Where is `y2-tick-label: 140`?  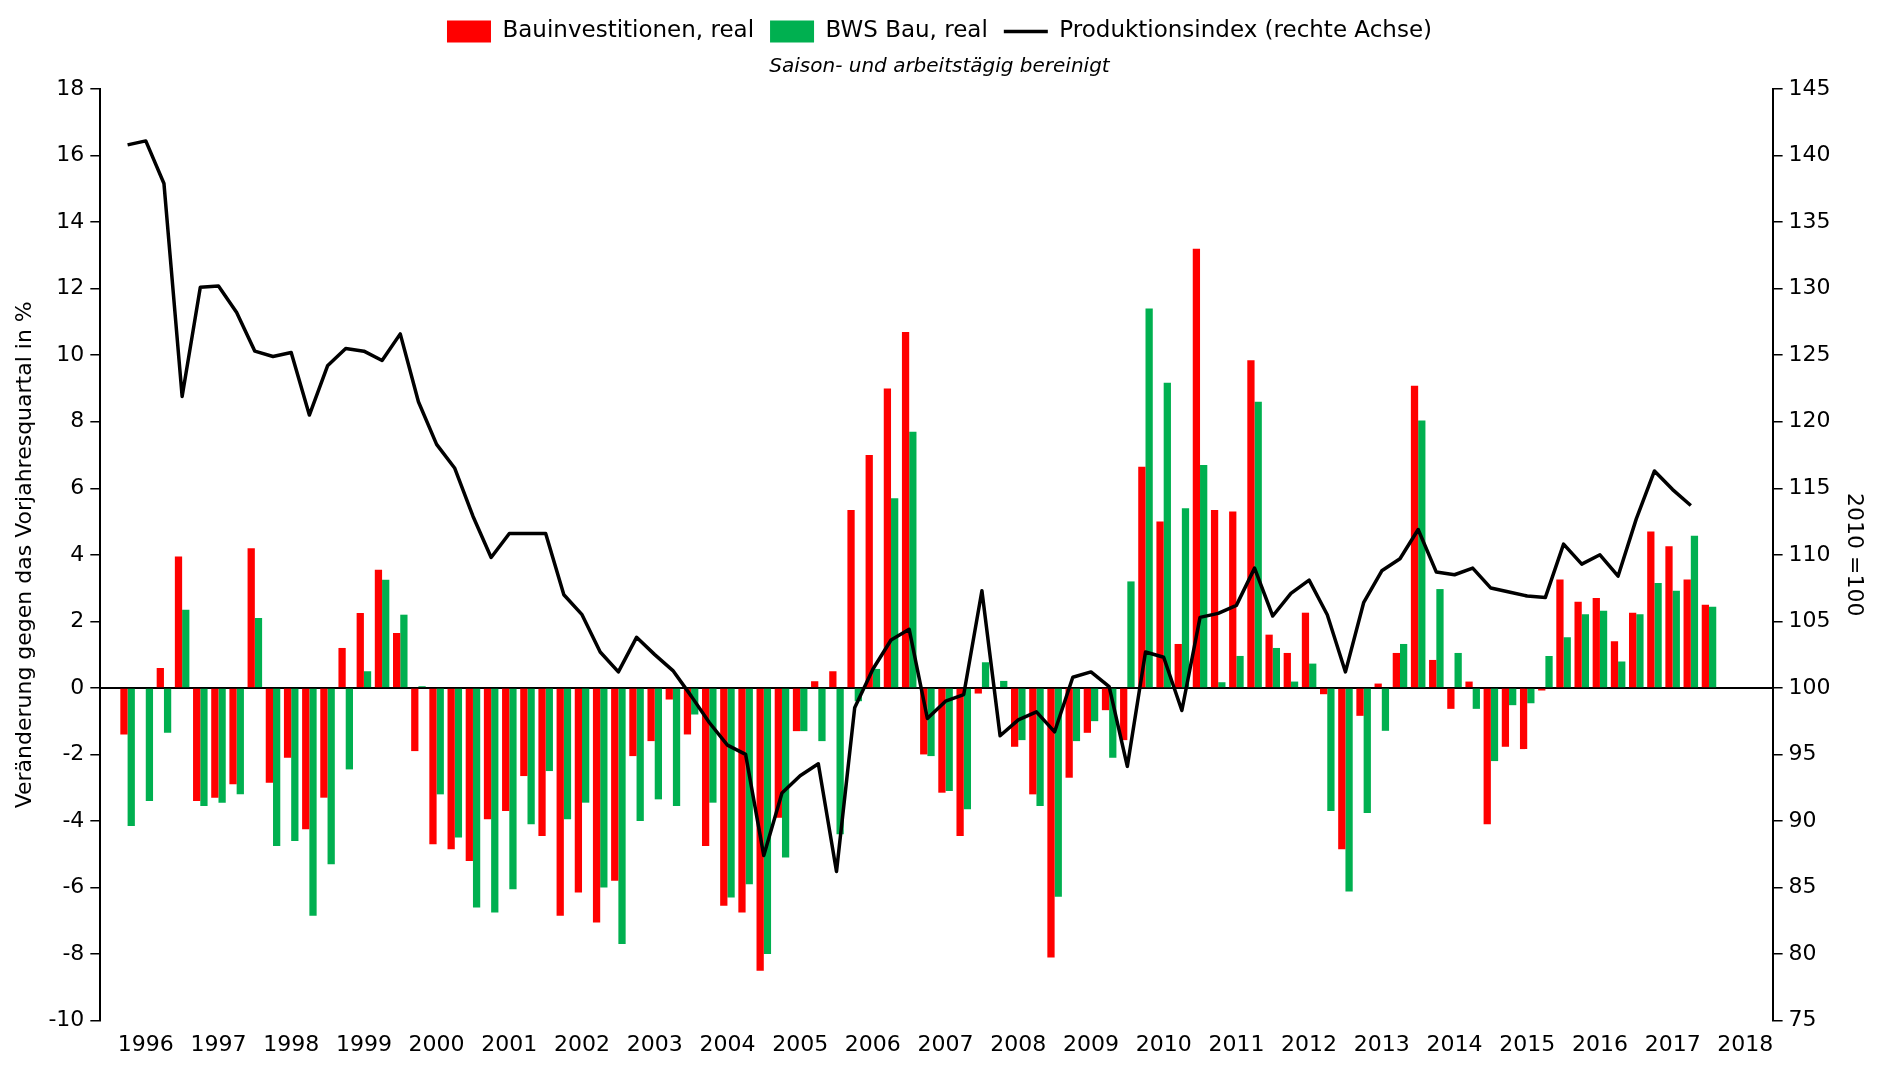 y2-tick-label: 140 is located at coordinates (1809, 154).